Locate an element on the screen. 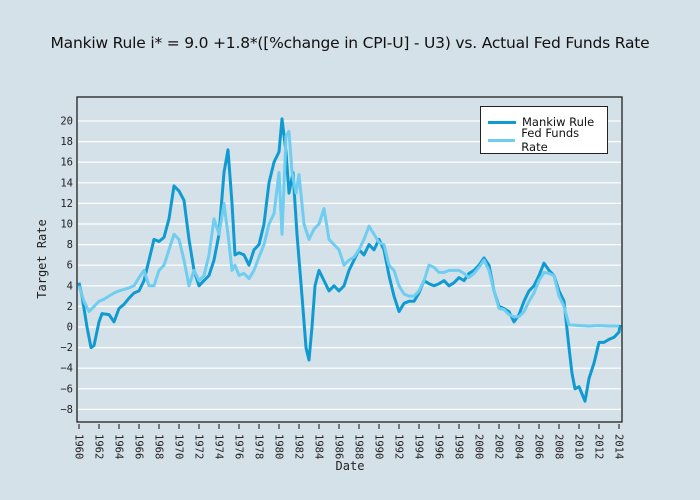 The width and height of the screenshot is (700, 500). x-tick-label: 1968 is located at coordinates (159, 446).